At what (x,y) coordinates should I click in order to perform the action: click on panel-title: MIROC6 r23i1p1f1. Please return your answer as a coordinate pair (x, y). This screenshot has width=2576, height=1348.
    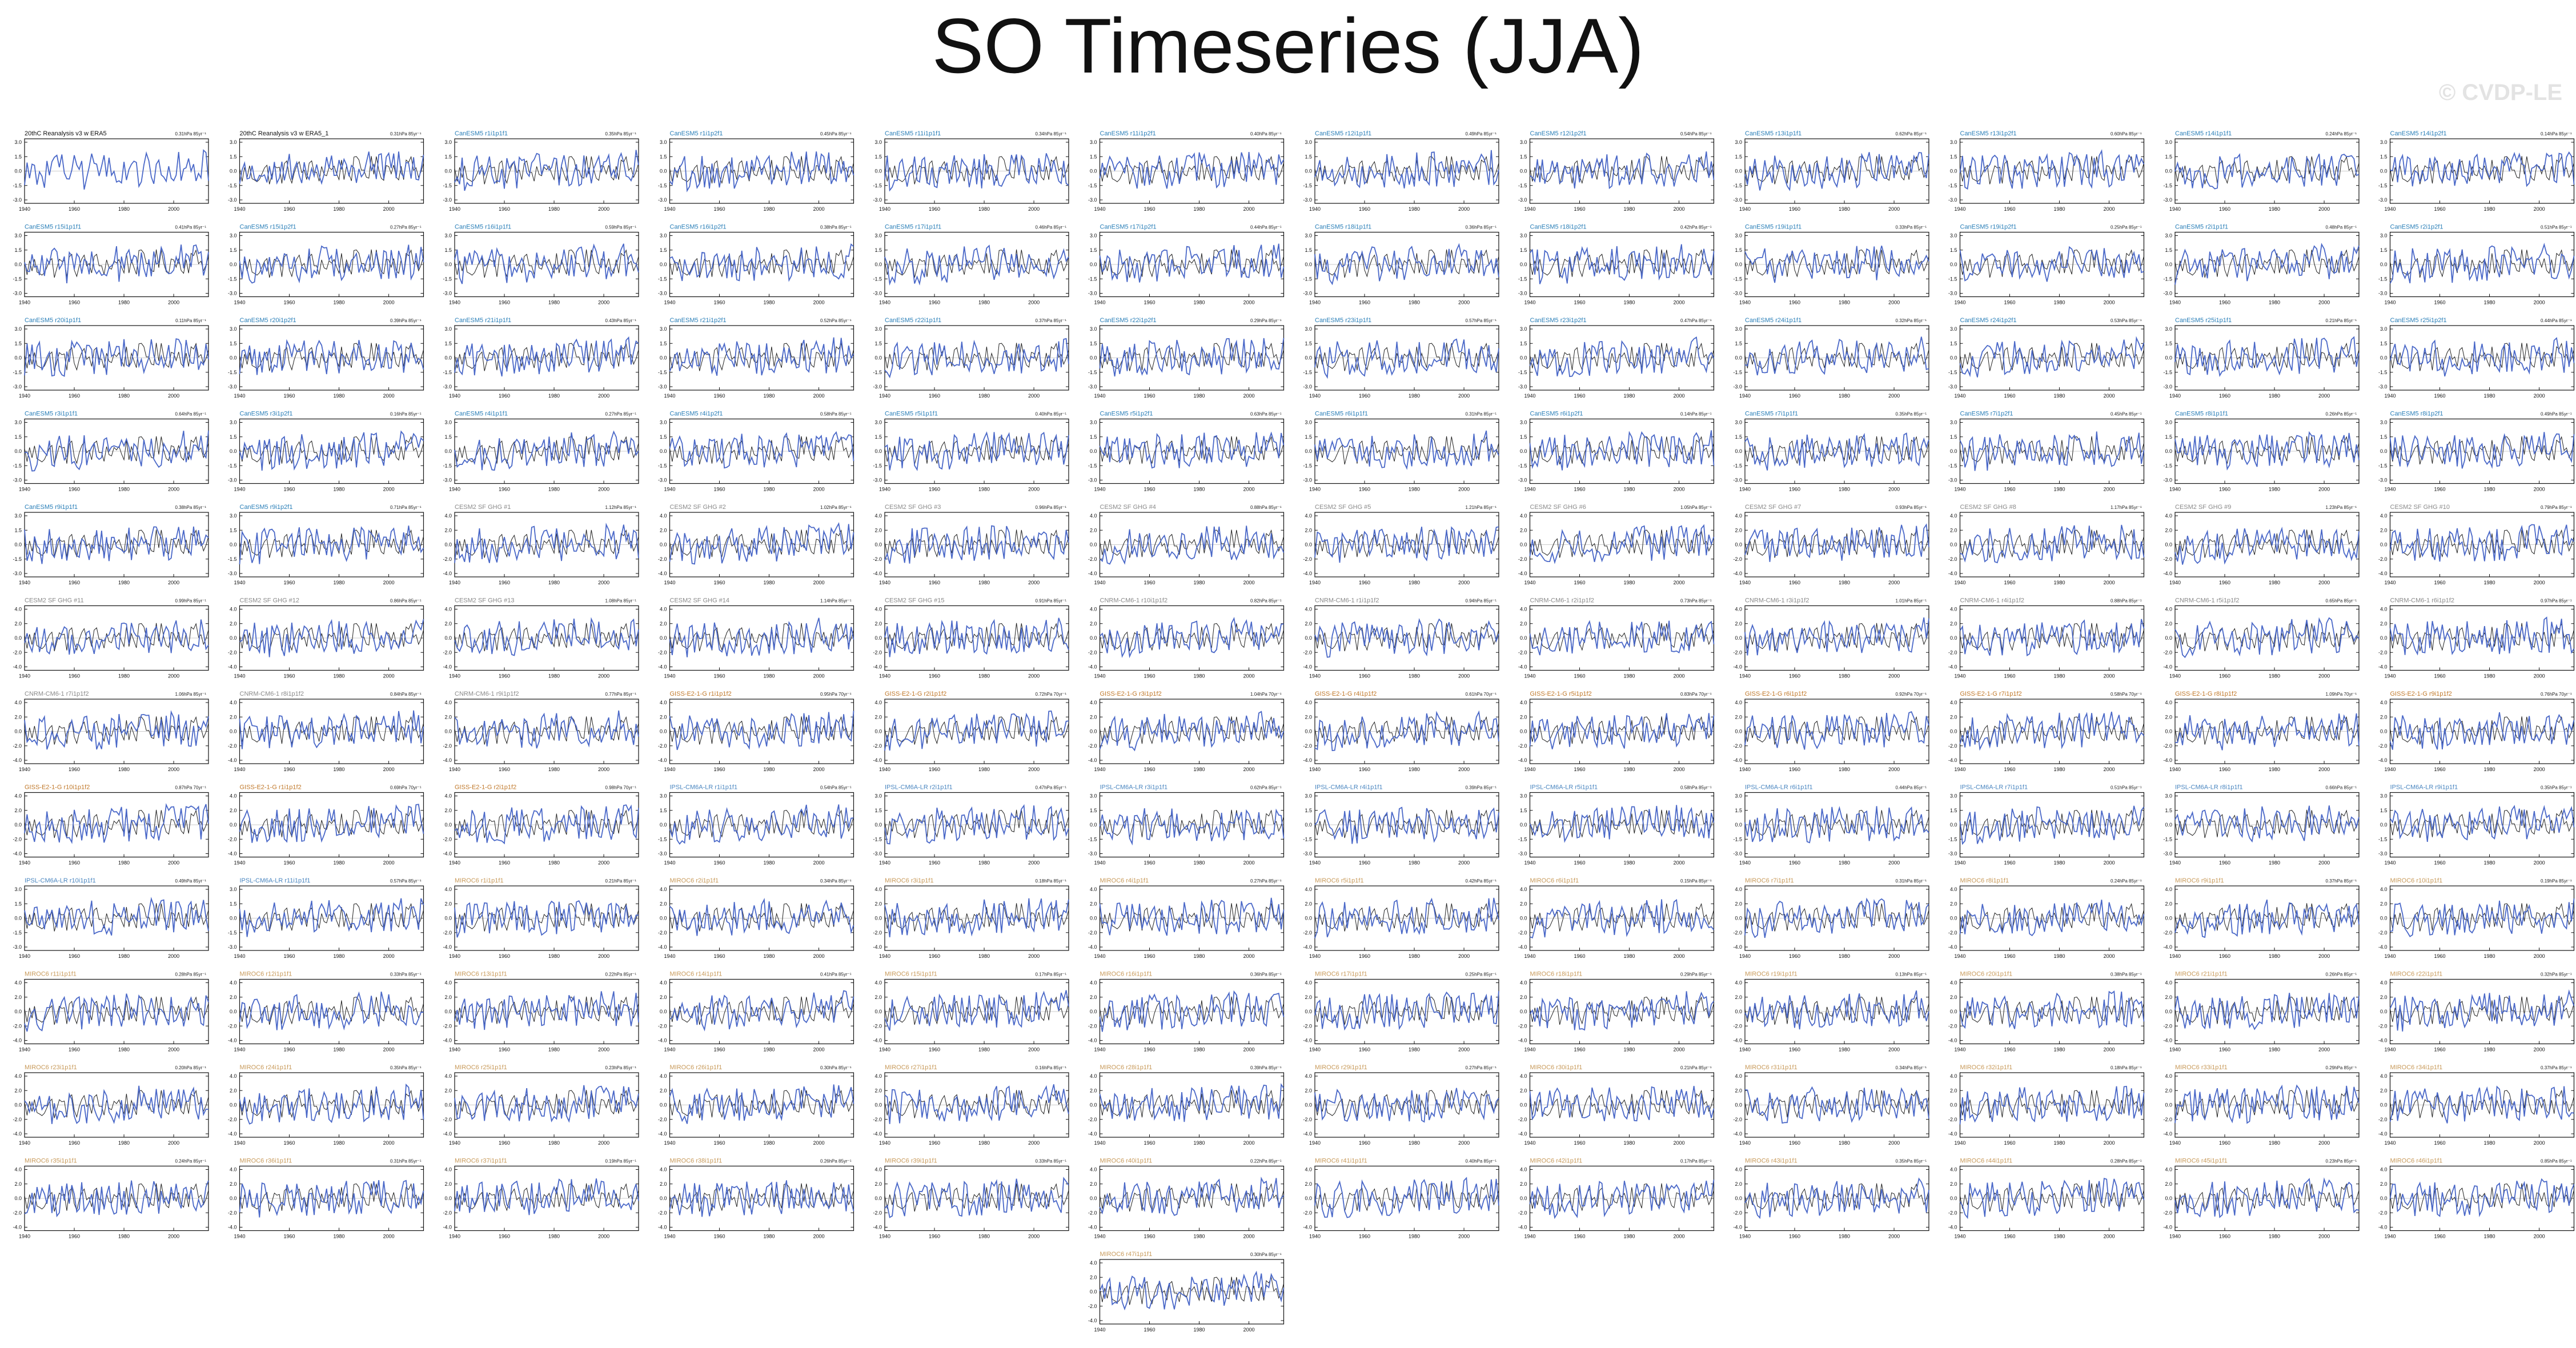
    Looking at the image, I should click on (51, 1067).